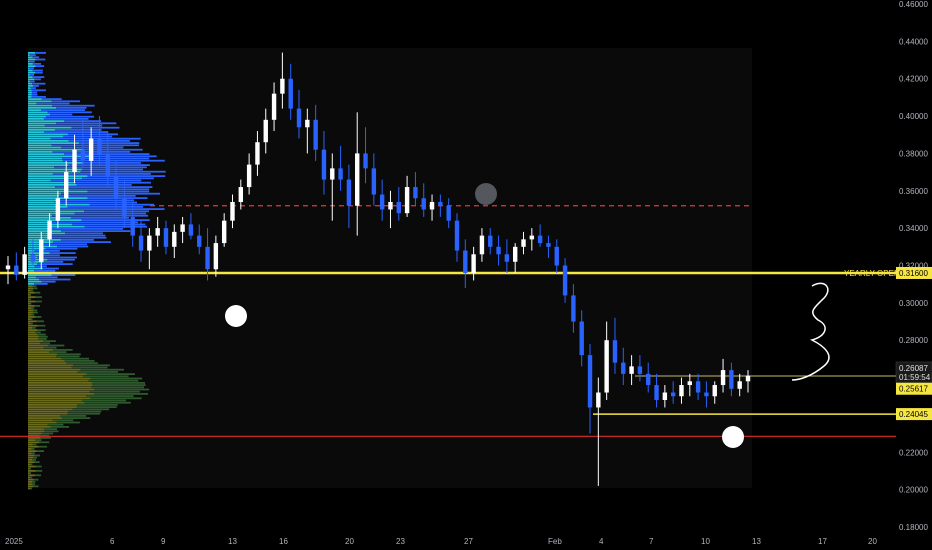 The width and height of the screenshot is (932, 550). Describe the element at coordinates (810, 331) in the screenshot. I see `handwritten-three-drawing` at that location.